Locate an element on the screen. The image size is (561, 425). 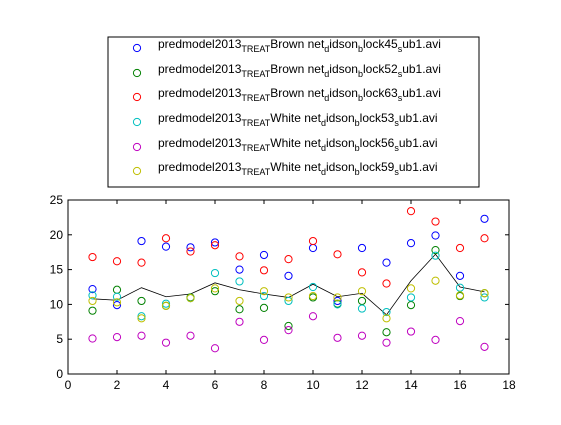
x-tick-label: 18 is located at coordinates (509, 385).